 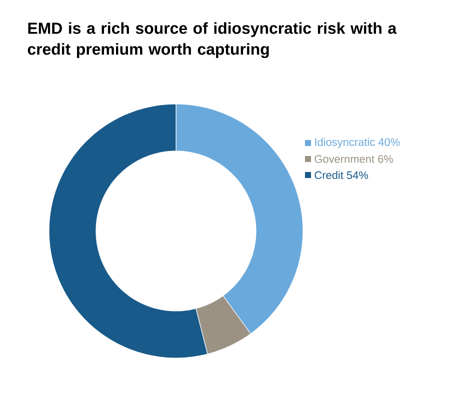 What do you see at coordinates (212, 40) in the screenshot?
I see `chart-title: EMD is a rich source of idiosyncratic risk with a credit premium worth capturing` at bounding box center [212, 40].